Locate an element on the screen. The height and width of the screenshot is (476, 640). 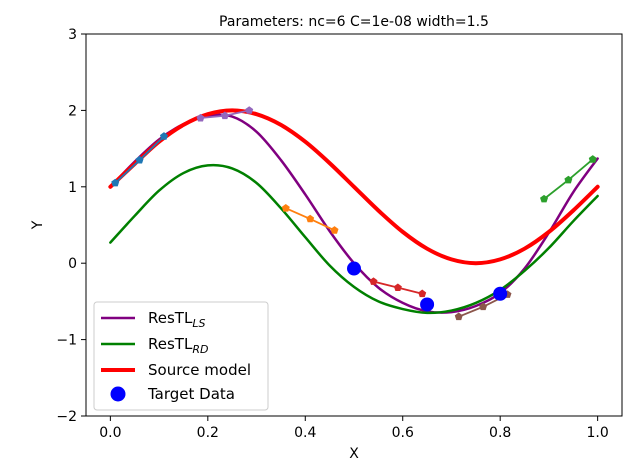
y-tick-label: 2 is located at coordinates (72, 111).